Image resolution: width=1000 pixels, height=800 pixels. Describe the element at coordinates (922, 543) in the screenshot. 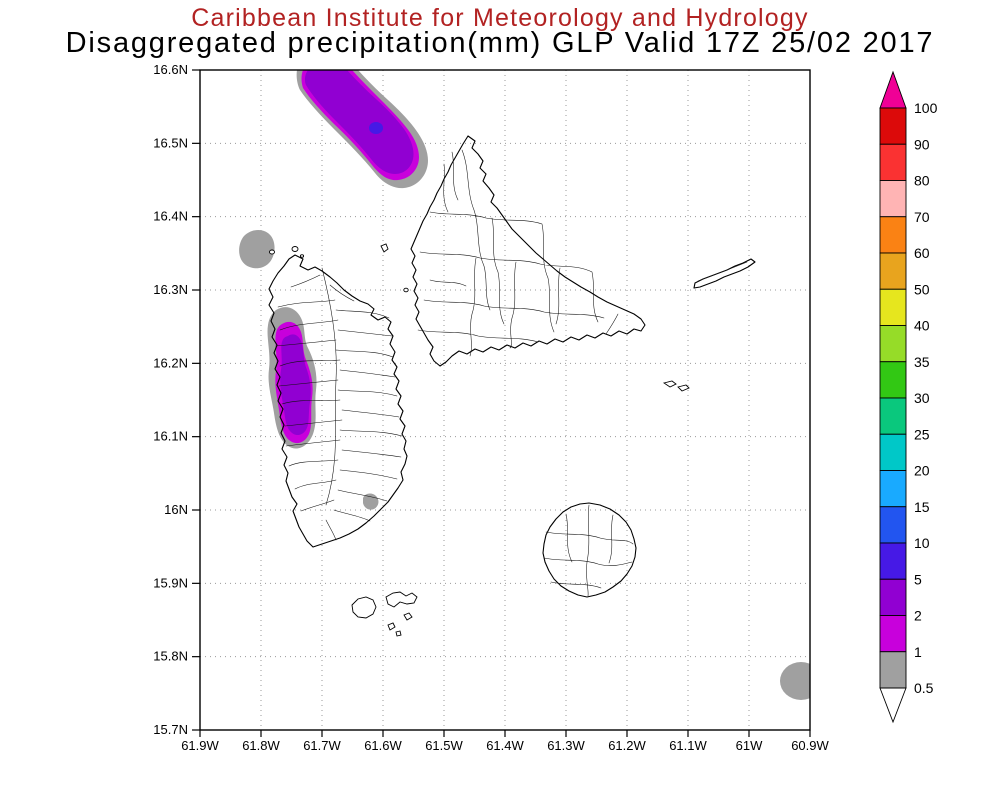

I see `colorbar-label: 10` at that location.